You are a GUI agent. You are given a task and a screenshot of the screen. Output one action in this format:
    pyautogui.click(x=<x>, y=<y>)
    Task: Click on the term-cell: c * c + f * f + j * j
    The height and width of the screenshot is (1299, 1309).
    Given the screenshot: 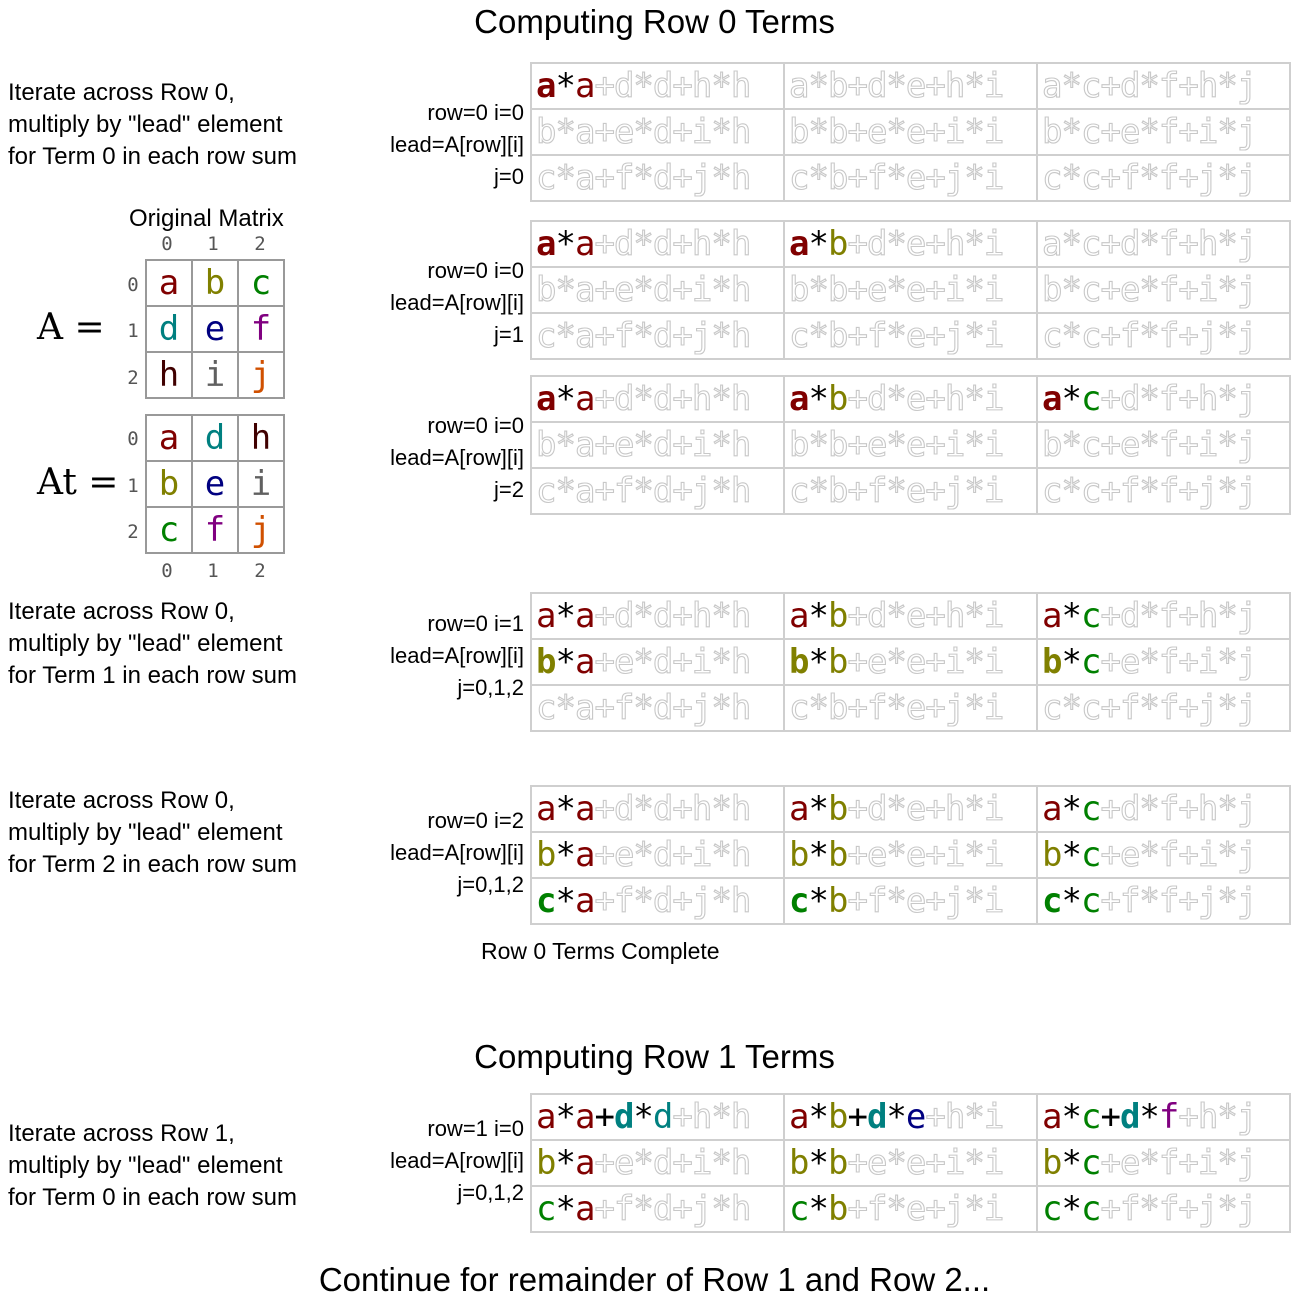 What is the action you would take?
    pyautogui.click(x=1164, y=179)
    